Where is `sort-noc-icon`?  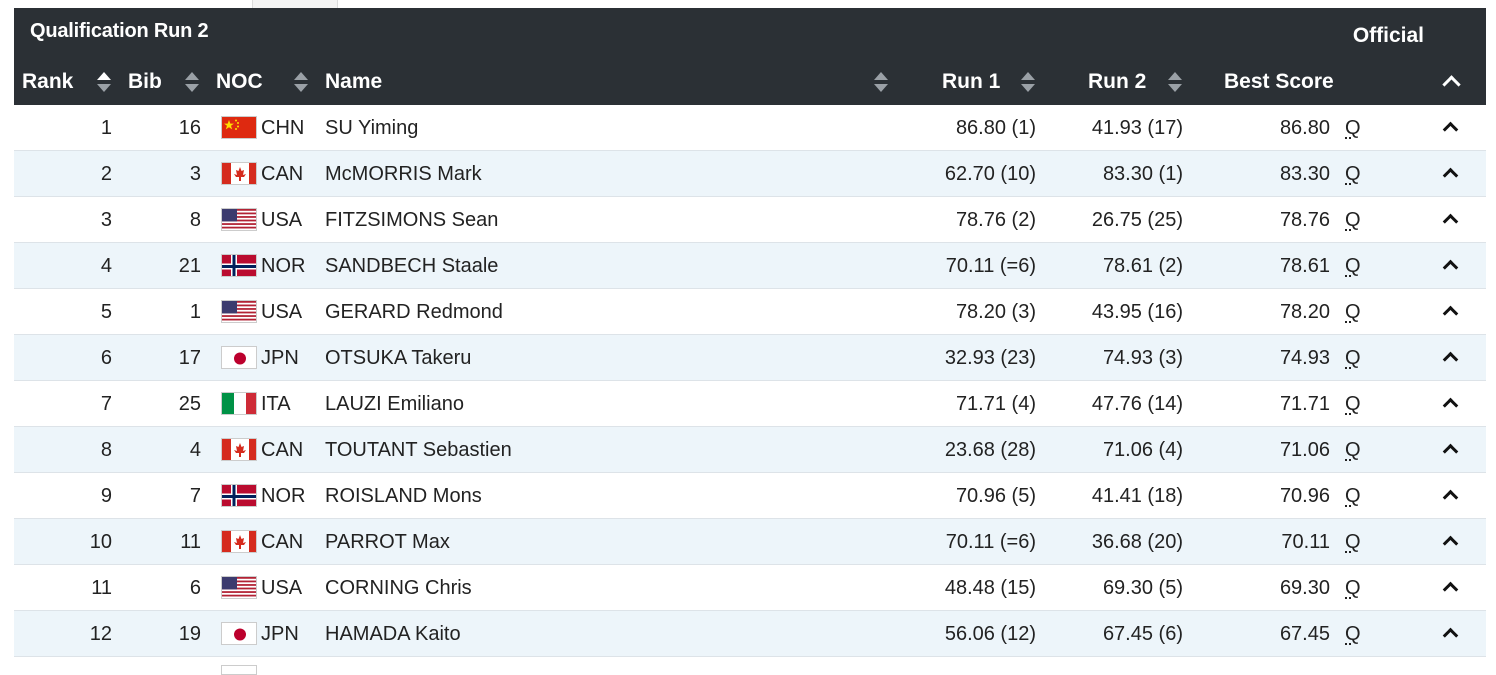
sort-noc-icon is located at coordinates (301, 83).